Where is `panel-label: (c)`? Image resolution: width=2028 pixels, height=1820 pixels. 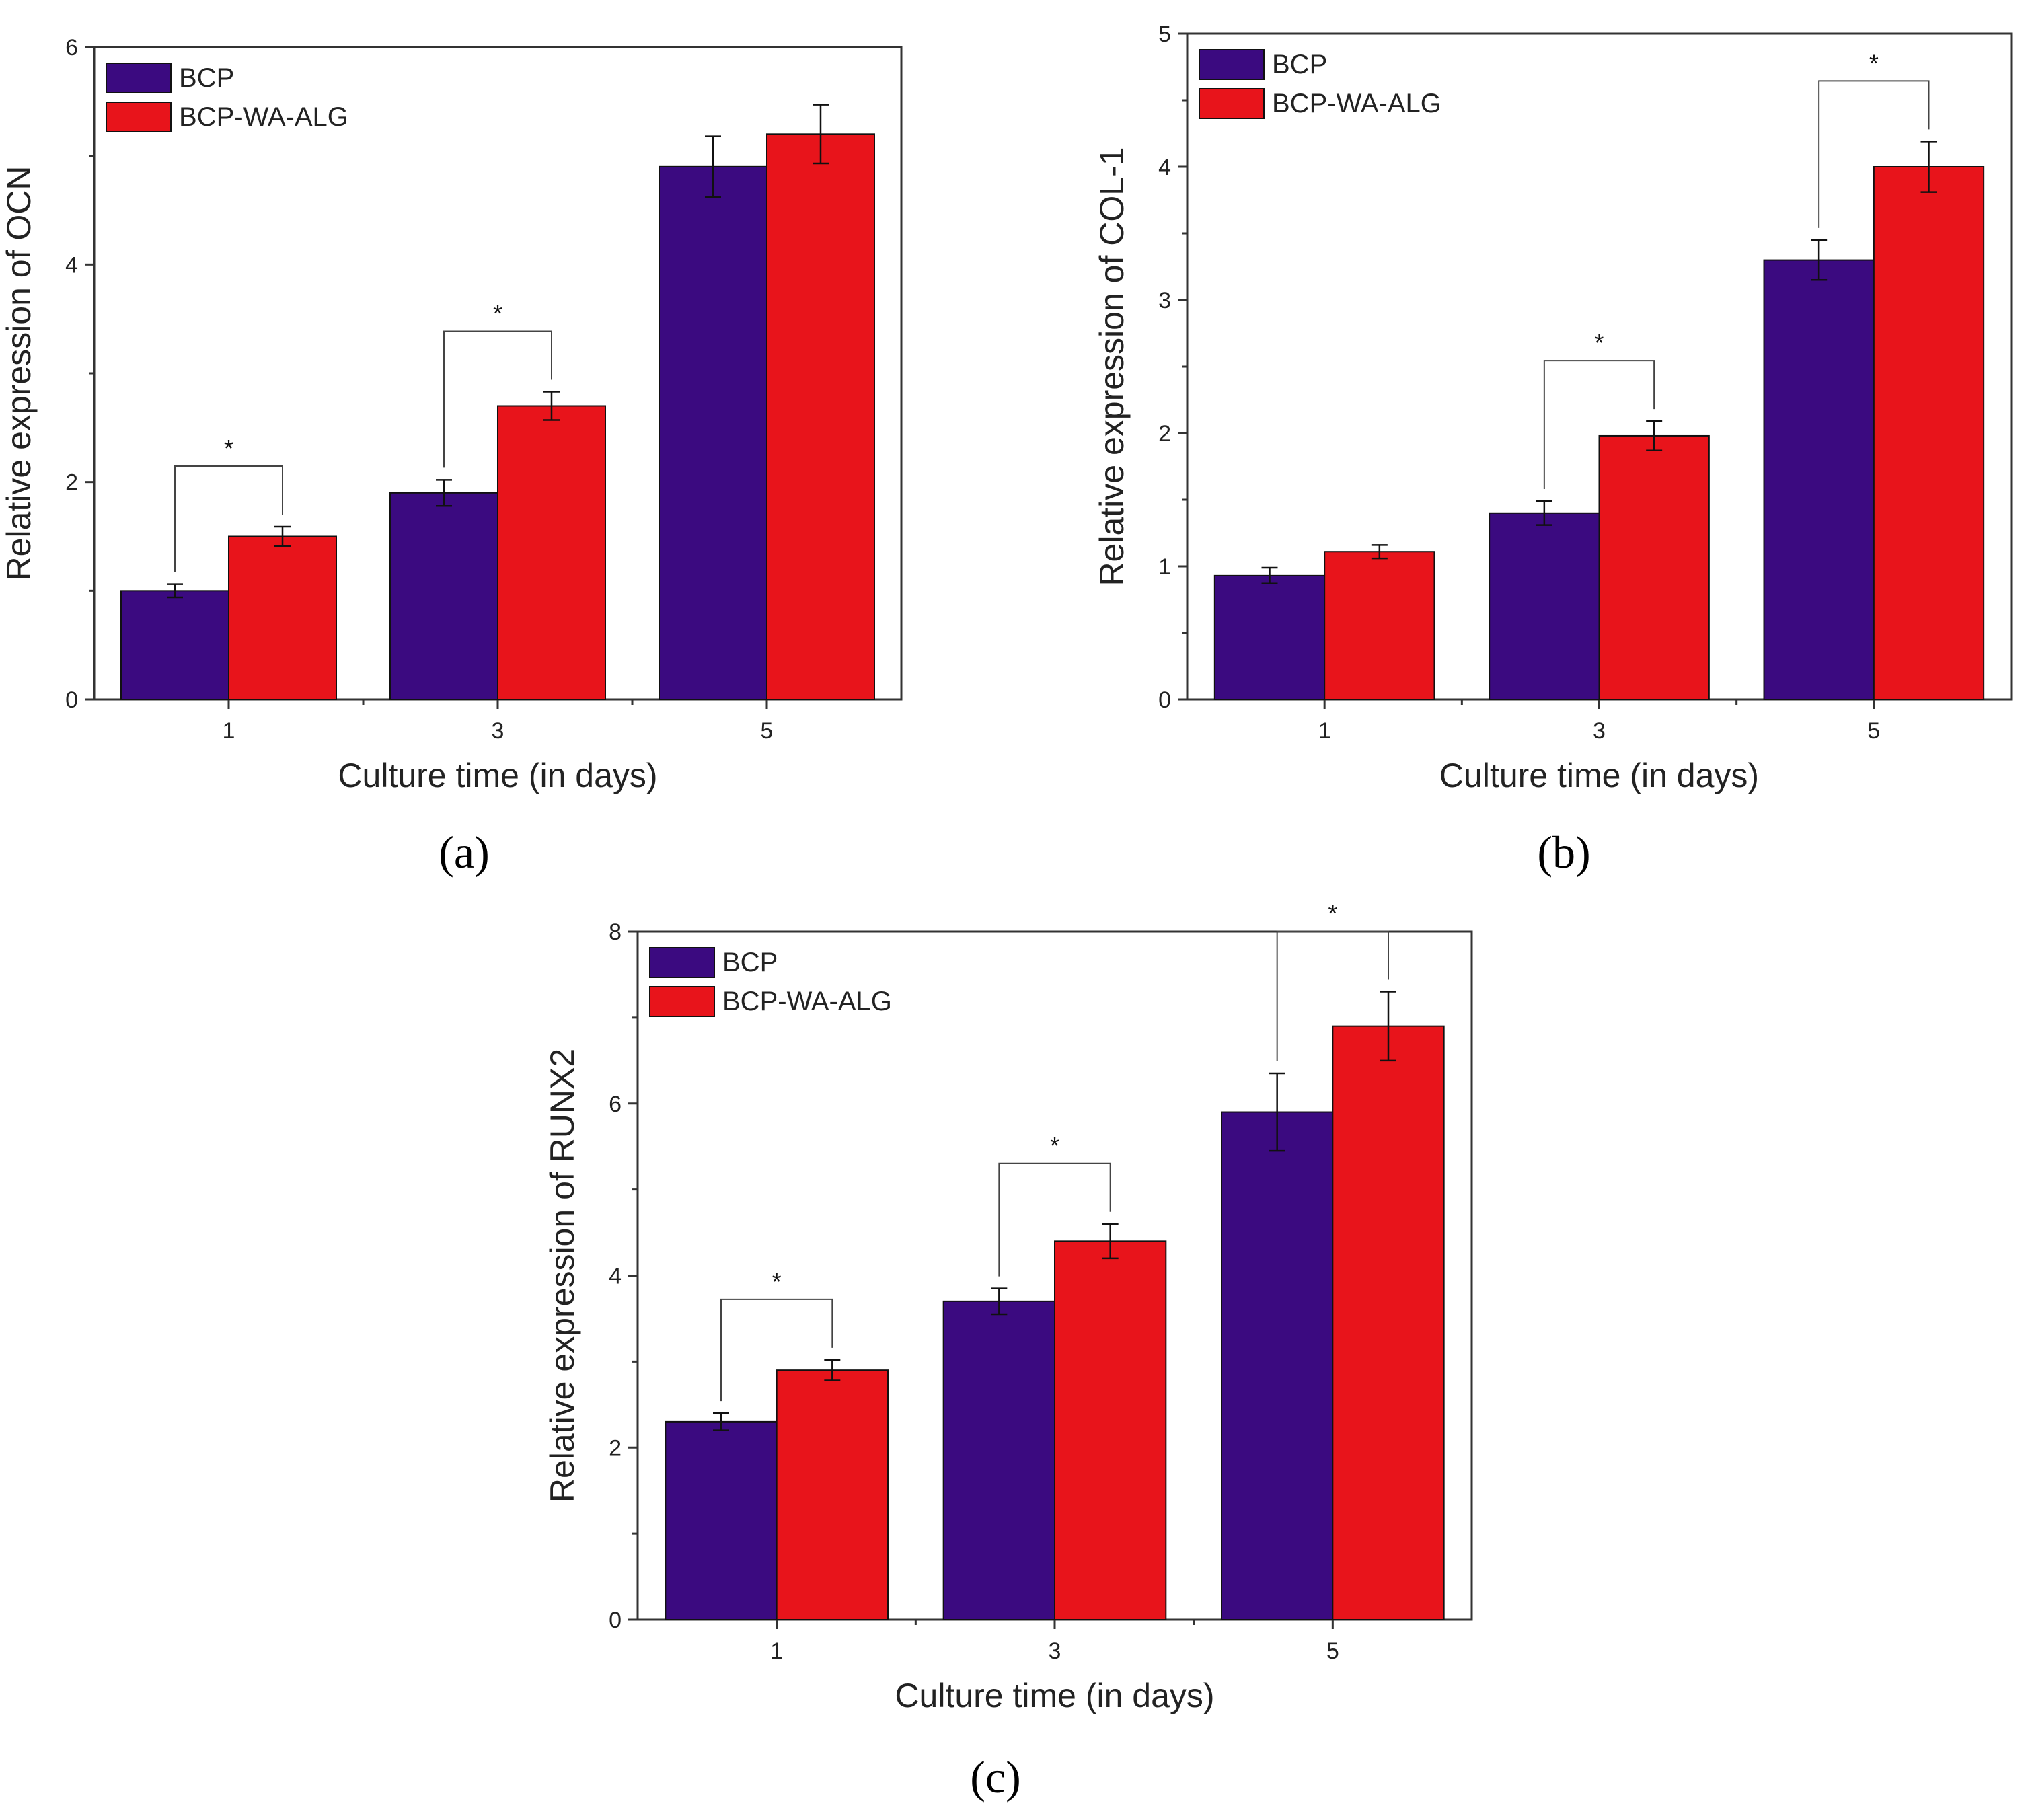 panel-label: (c) is located at coordinates (995, 1777).